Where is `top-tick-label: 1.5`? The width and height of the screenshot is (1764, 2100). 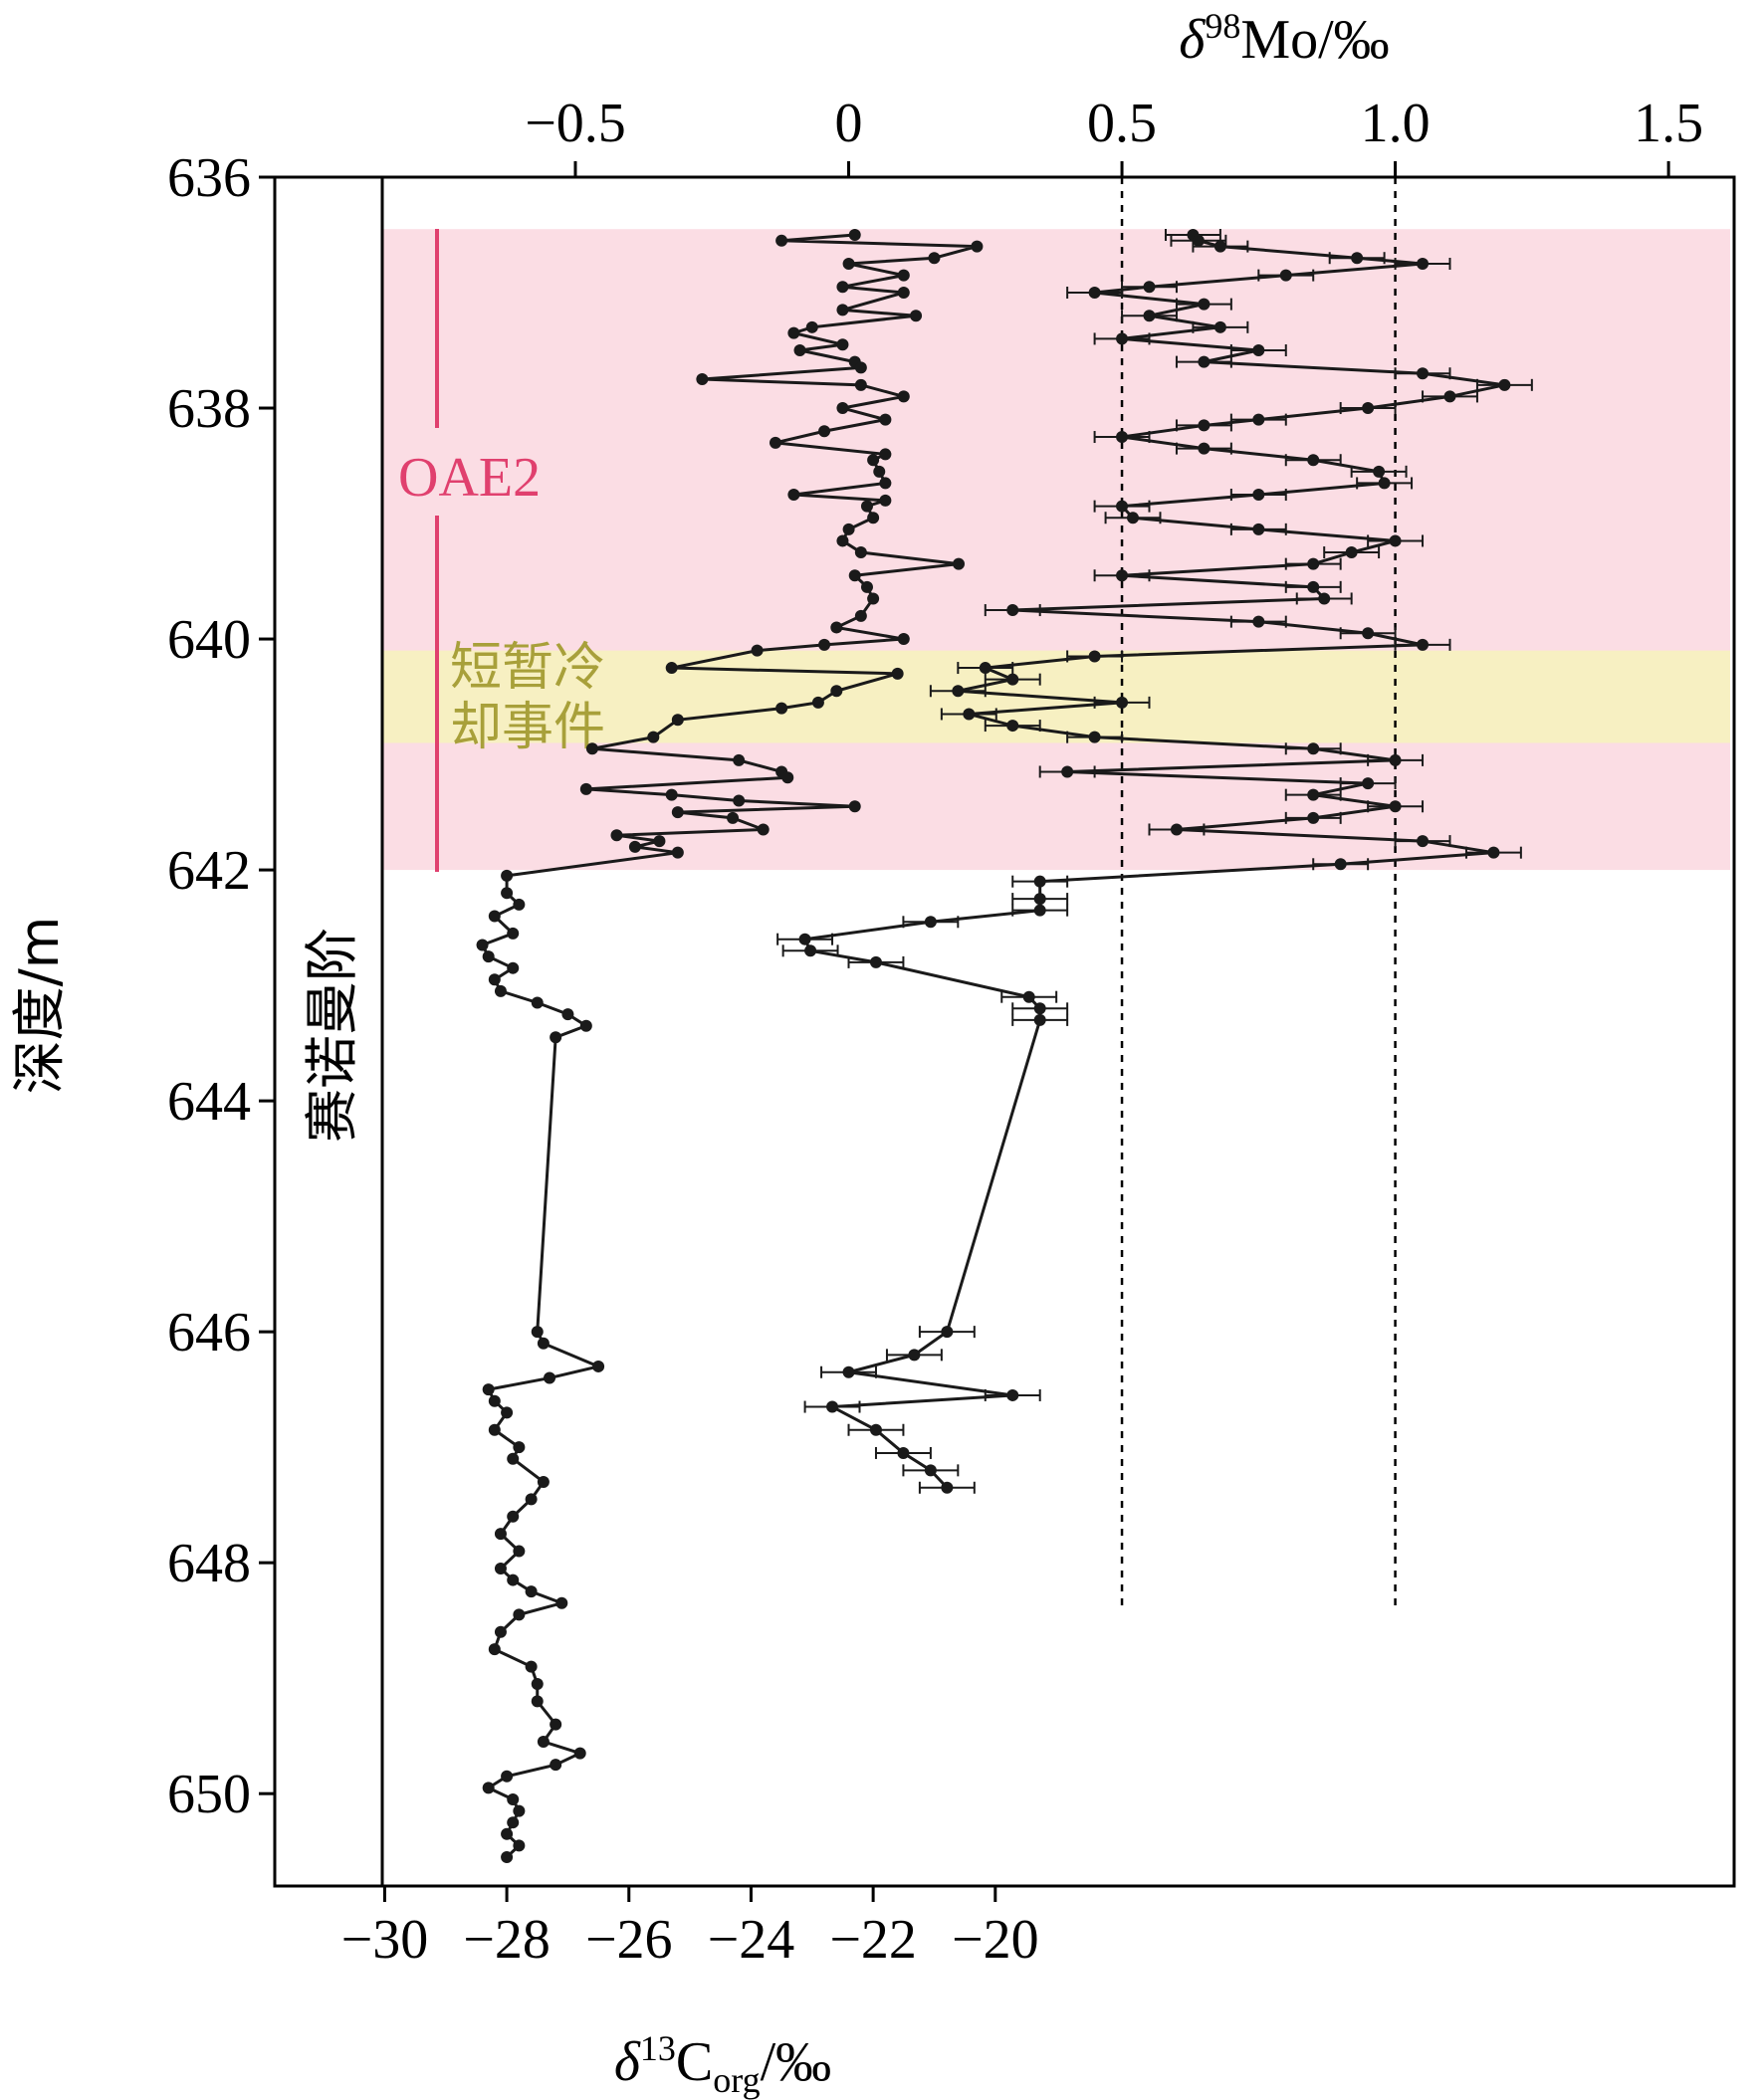
top-tick-label: 1.5 is located at coordinates (1668, 123).